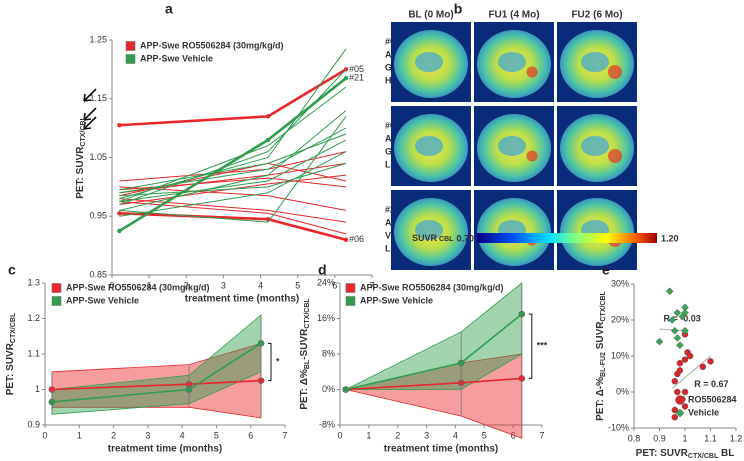  What do you see at coordinates (111, 285) in the screenshot?
I see `x-tick-label: 0` at bounding box center [111, 285].